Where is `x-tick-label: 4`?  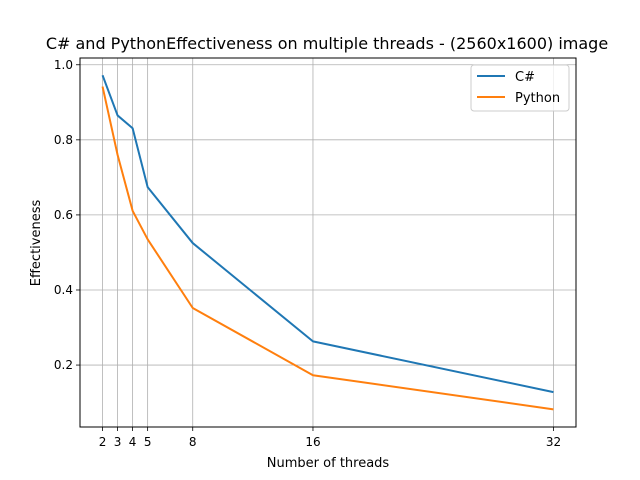
x-tick-label: 4 is located at coordinates (133, 442).